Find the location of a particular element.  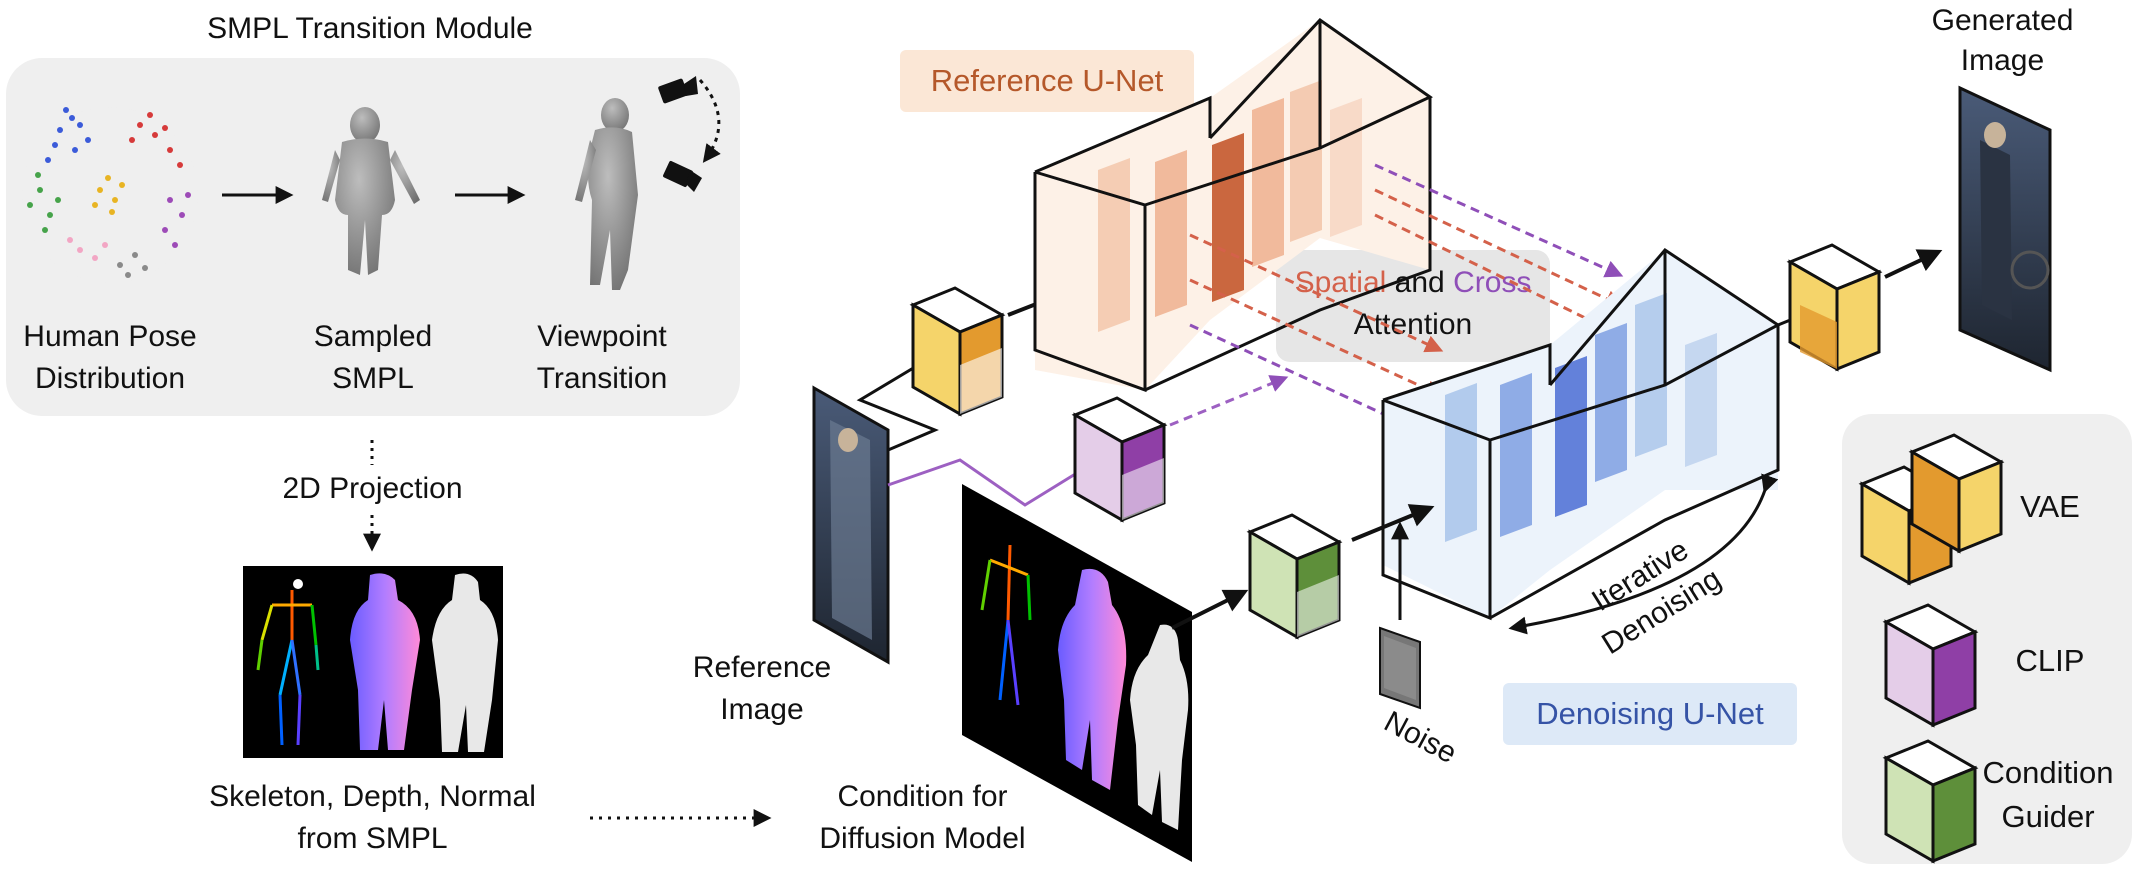

reference-unet is located at coordinates (1233, 205).